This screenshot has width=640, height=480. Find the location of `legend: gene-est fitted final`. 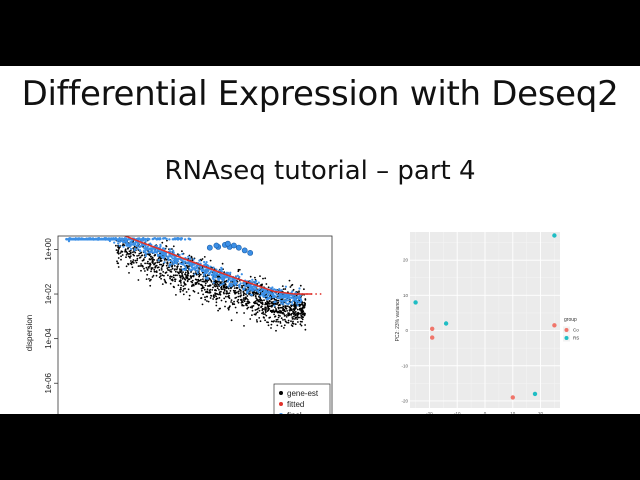

legend: gene-est fitted final is located at coordinates (302, 398).